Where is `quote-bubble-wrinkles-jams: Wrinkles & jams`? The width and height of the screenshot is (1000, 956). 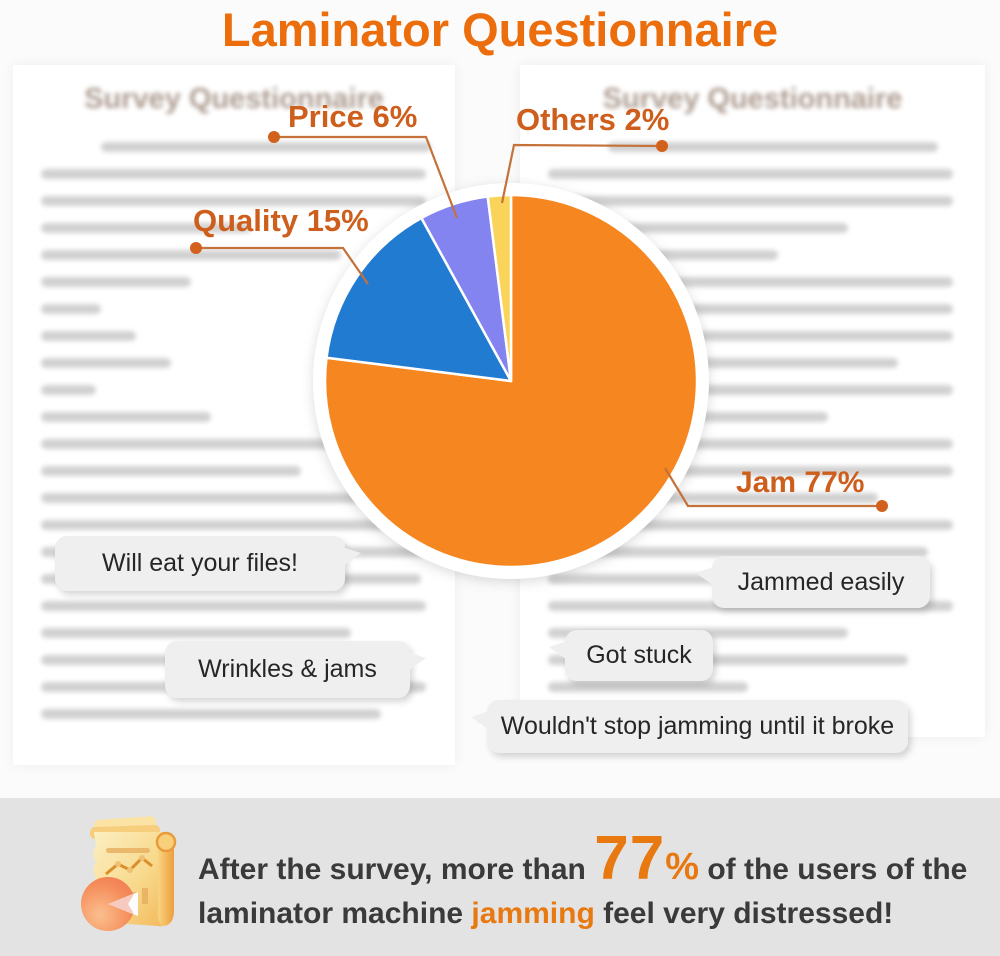 quote-bubble-wrinkles-jams: Wrinkles & jams is located at coordinates (295, 669).